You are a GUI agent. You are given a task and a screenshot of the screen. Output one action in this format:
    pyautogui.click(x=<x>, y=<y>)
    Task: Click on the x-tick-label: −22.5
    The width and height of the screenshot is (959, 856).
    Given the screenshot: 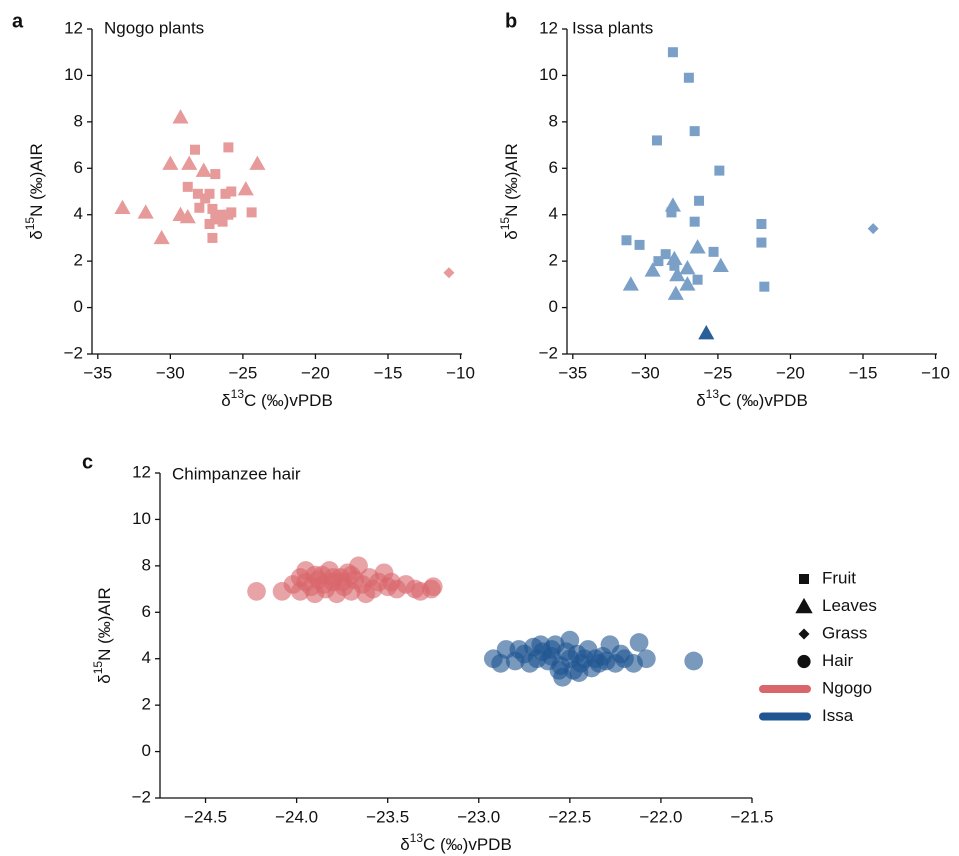 What is the action you would take?
    pyautogui.click(x=569, y=816)
    